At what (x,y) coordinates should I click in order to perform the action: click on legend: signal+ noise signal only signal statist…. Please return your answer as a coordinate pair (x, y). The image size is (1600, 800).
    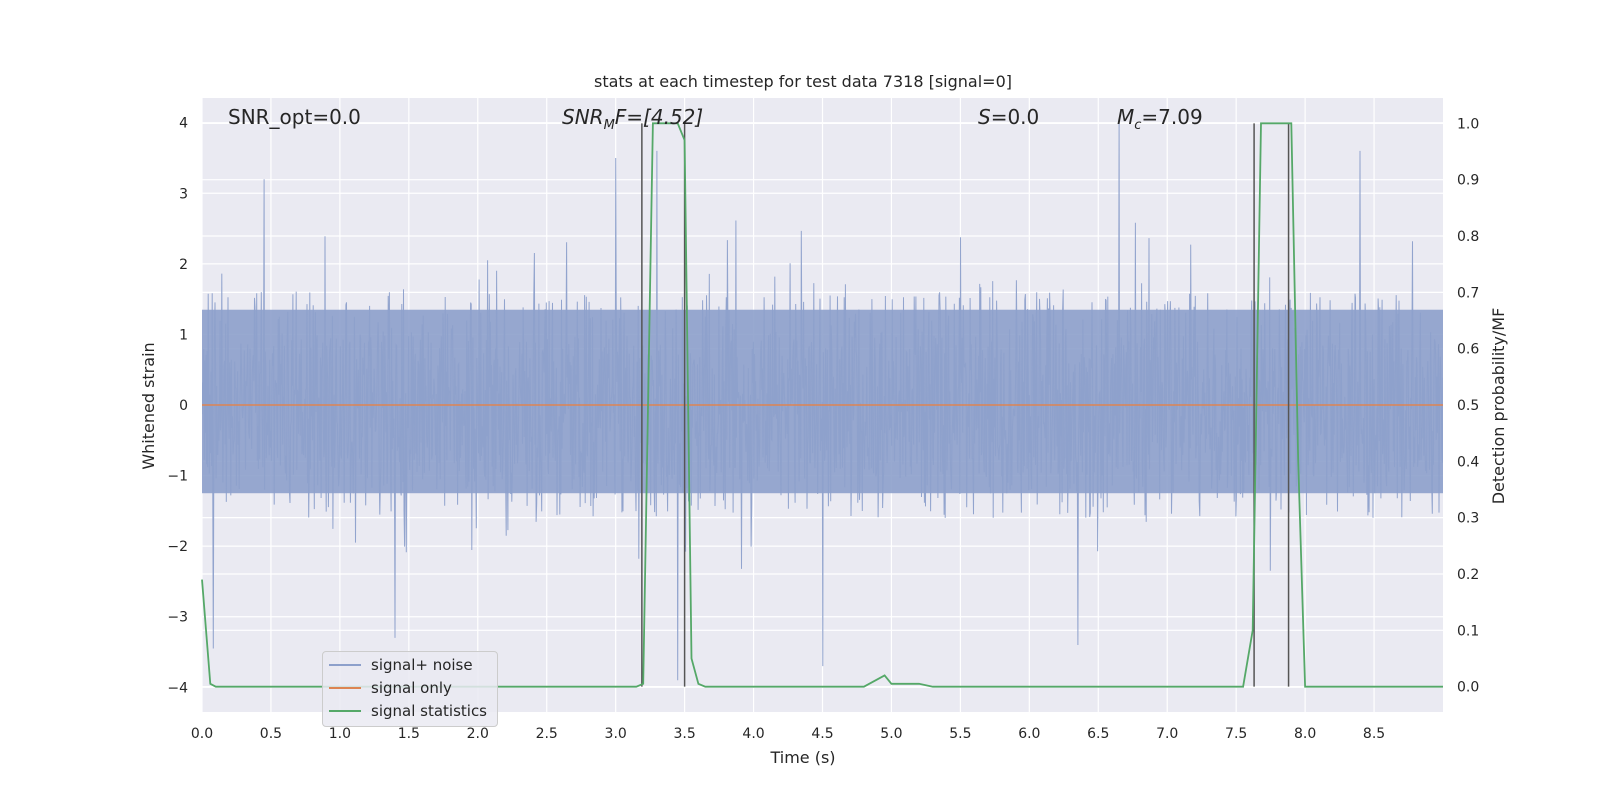
    Looking at the image, I should click on (410, 689).